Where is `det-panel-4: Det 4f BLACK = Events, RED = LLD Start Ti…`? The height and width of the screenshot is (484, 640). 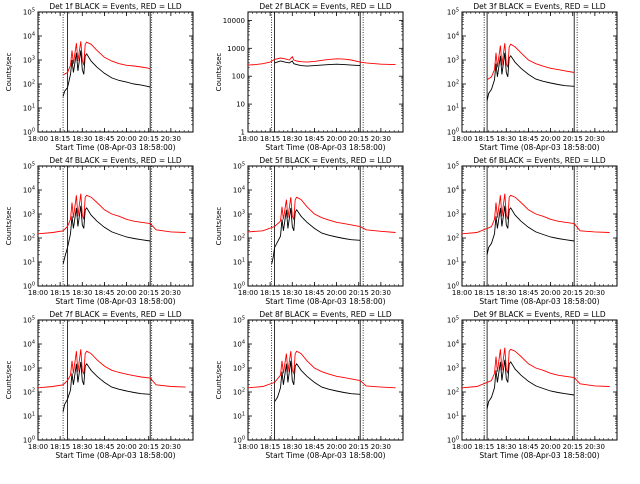 det-panel-4: Det 4f BLACK = Events, RED = LLD Start Ti… is located at coordinates (99, 231).